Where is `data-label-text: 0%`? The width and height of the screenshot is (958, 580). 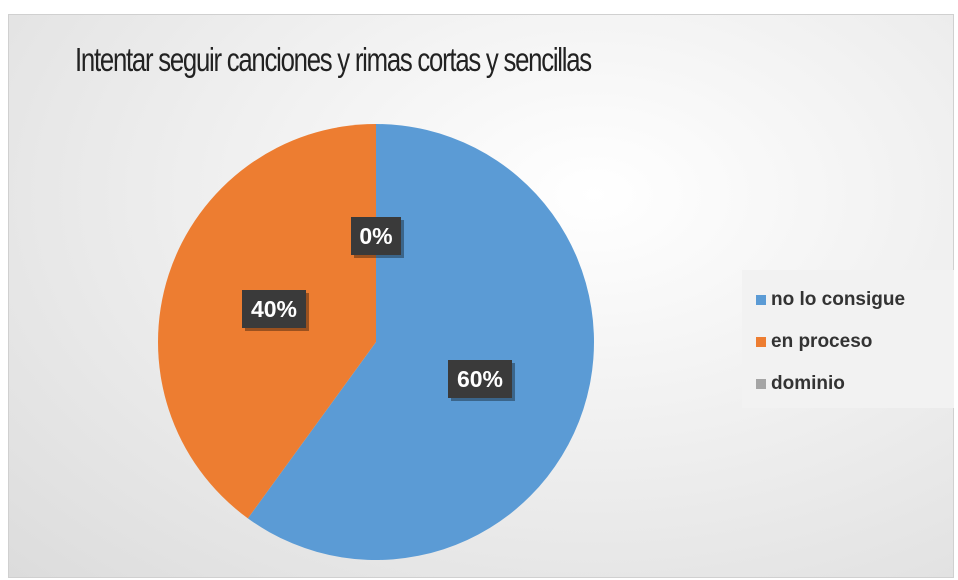
data-label-text: 0% is located at coordinates (375, 236).